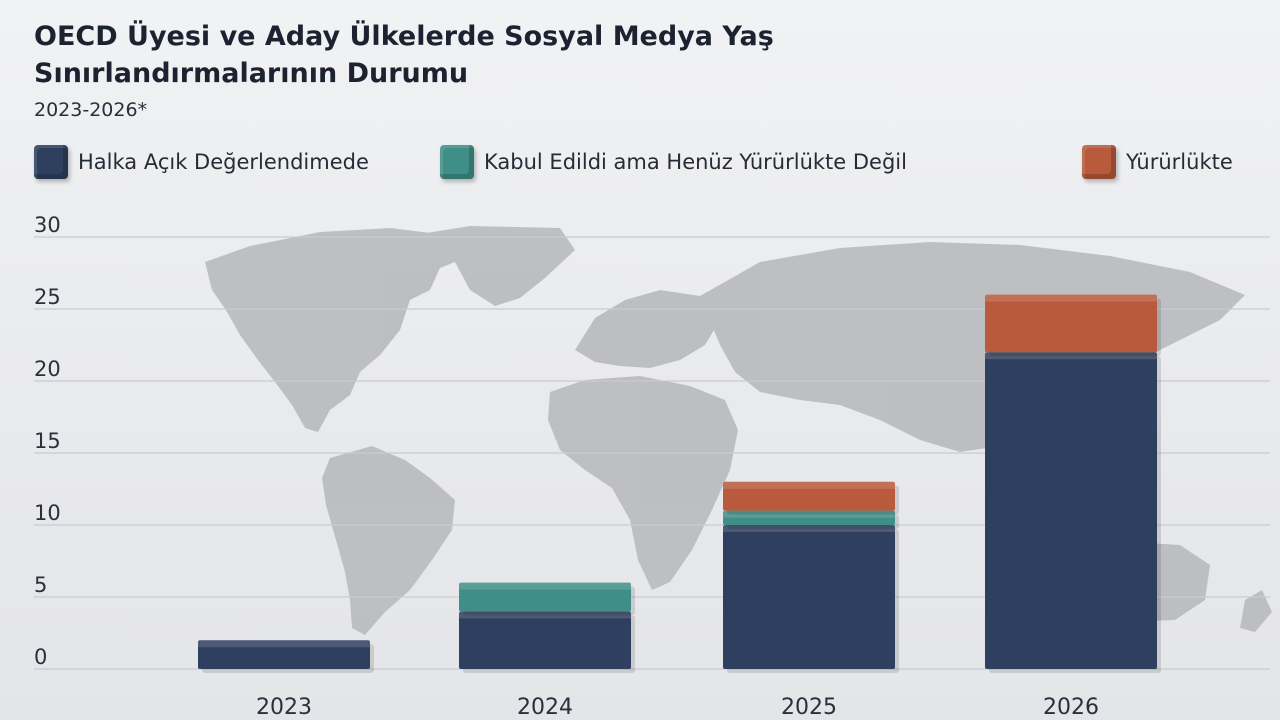 The image size is (1280, 720). Describe the element at coordinates (47, 369) in the screenshot. I see `y-tick-label: 20` at that location.